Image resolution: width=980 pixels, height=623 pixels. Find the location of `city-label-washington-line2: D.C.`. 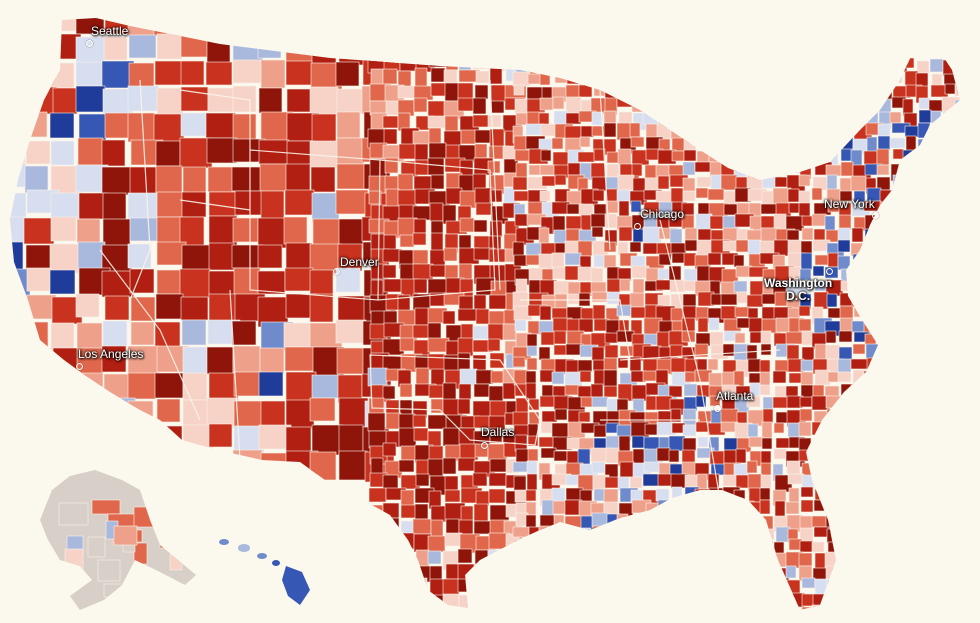

city-label-washington-line2: D.C. is located at coordinates (798, 296).